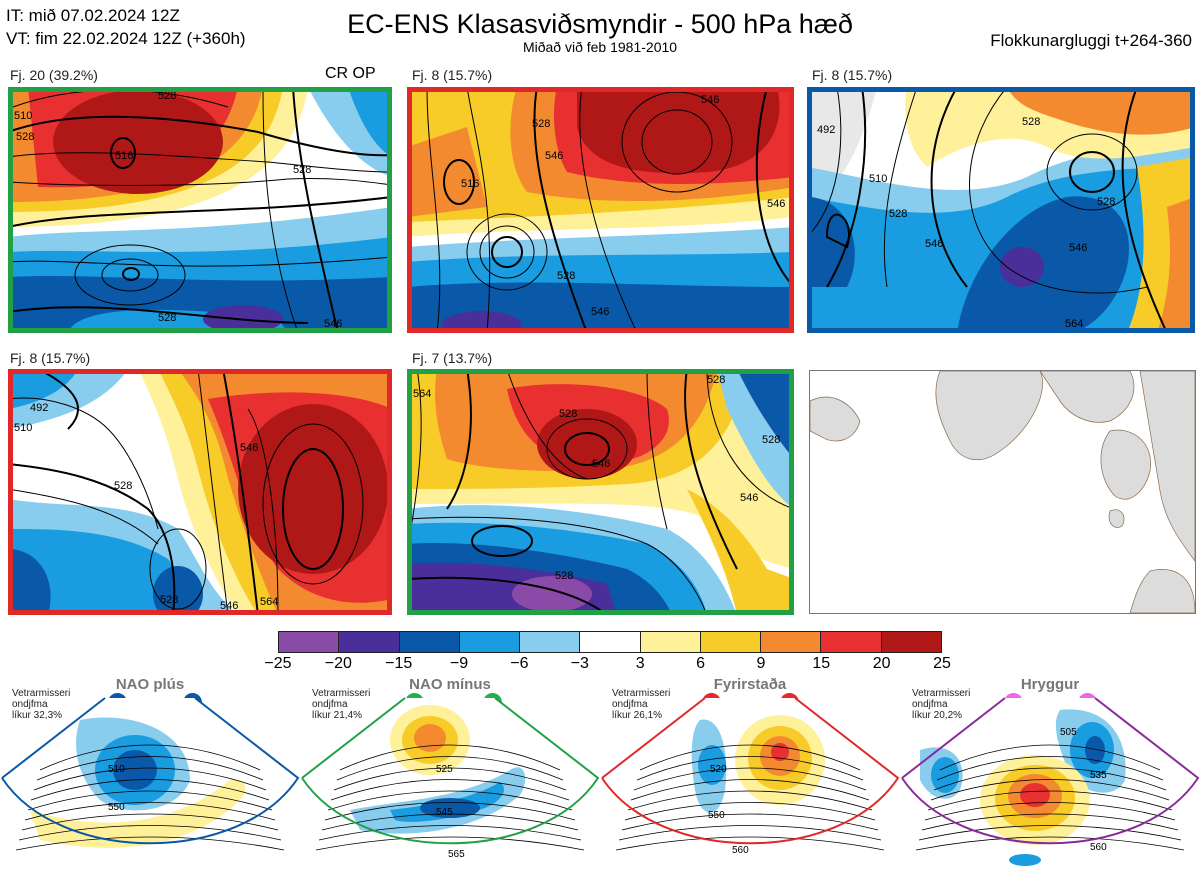  Describe the element at coordinates (452, 358) in the screenshot. I see `cluster-label-5: Fj. 7 (13.7%)` at that location.